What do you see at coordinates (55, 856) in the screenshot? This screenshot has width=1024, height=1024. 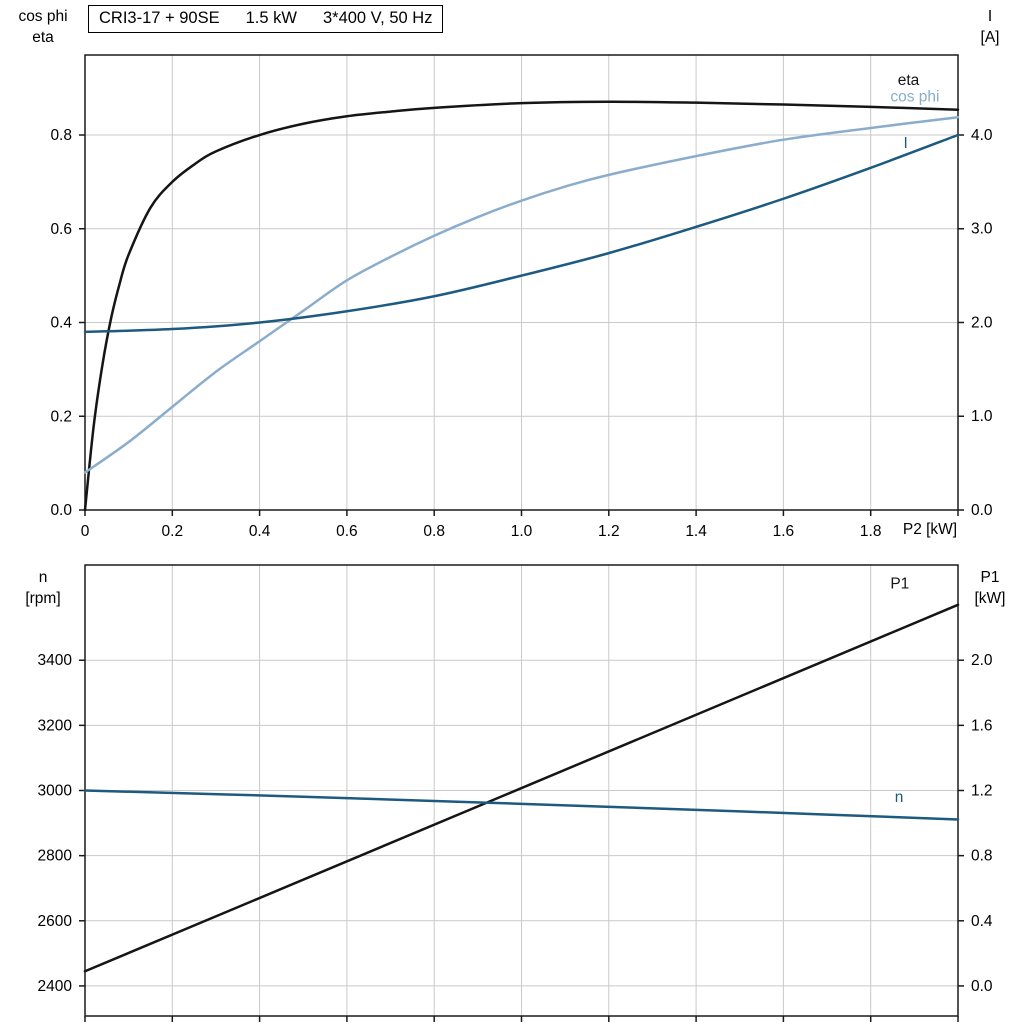 I see `svg-text: 2800` at bounding box center [55, 856].